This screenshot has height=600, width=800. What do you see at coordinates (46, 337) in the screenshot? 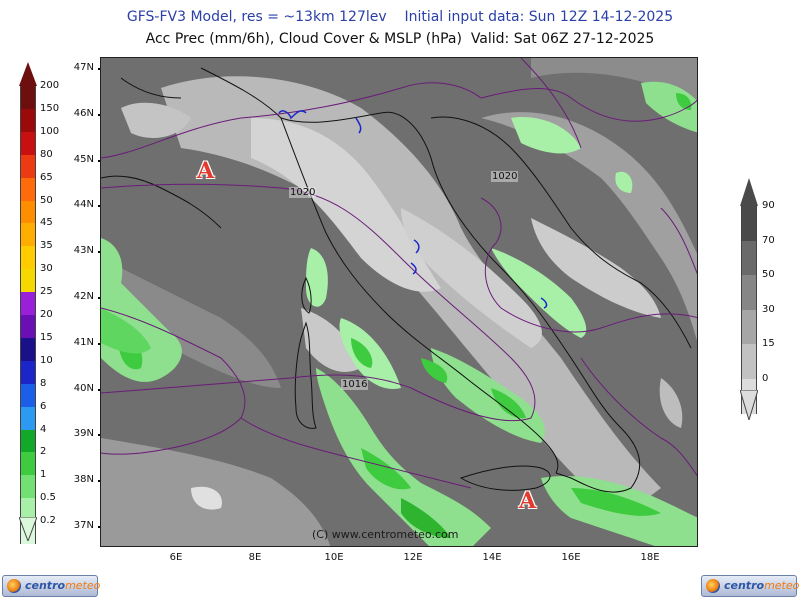
I see `precip-legend-label: 15` at bounding box center [46, 337].